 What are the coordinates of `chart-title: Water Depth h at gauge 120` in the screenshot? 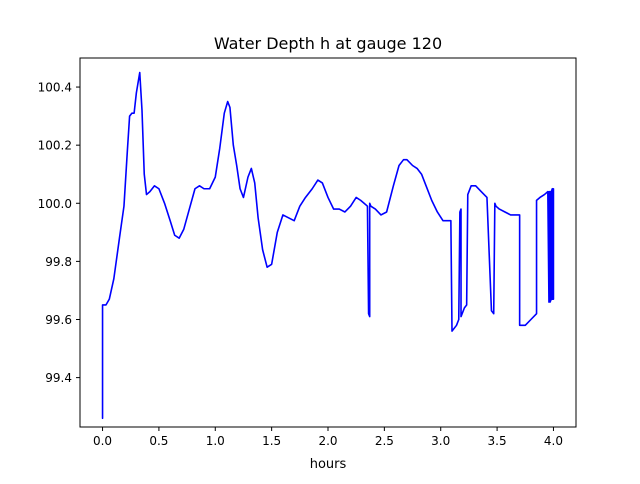 It's located at (328, 43).